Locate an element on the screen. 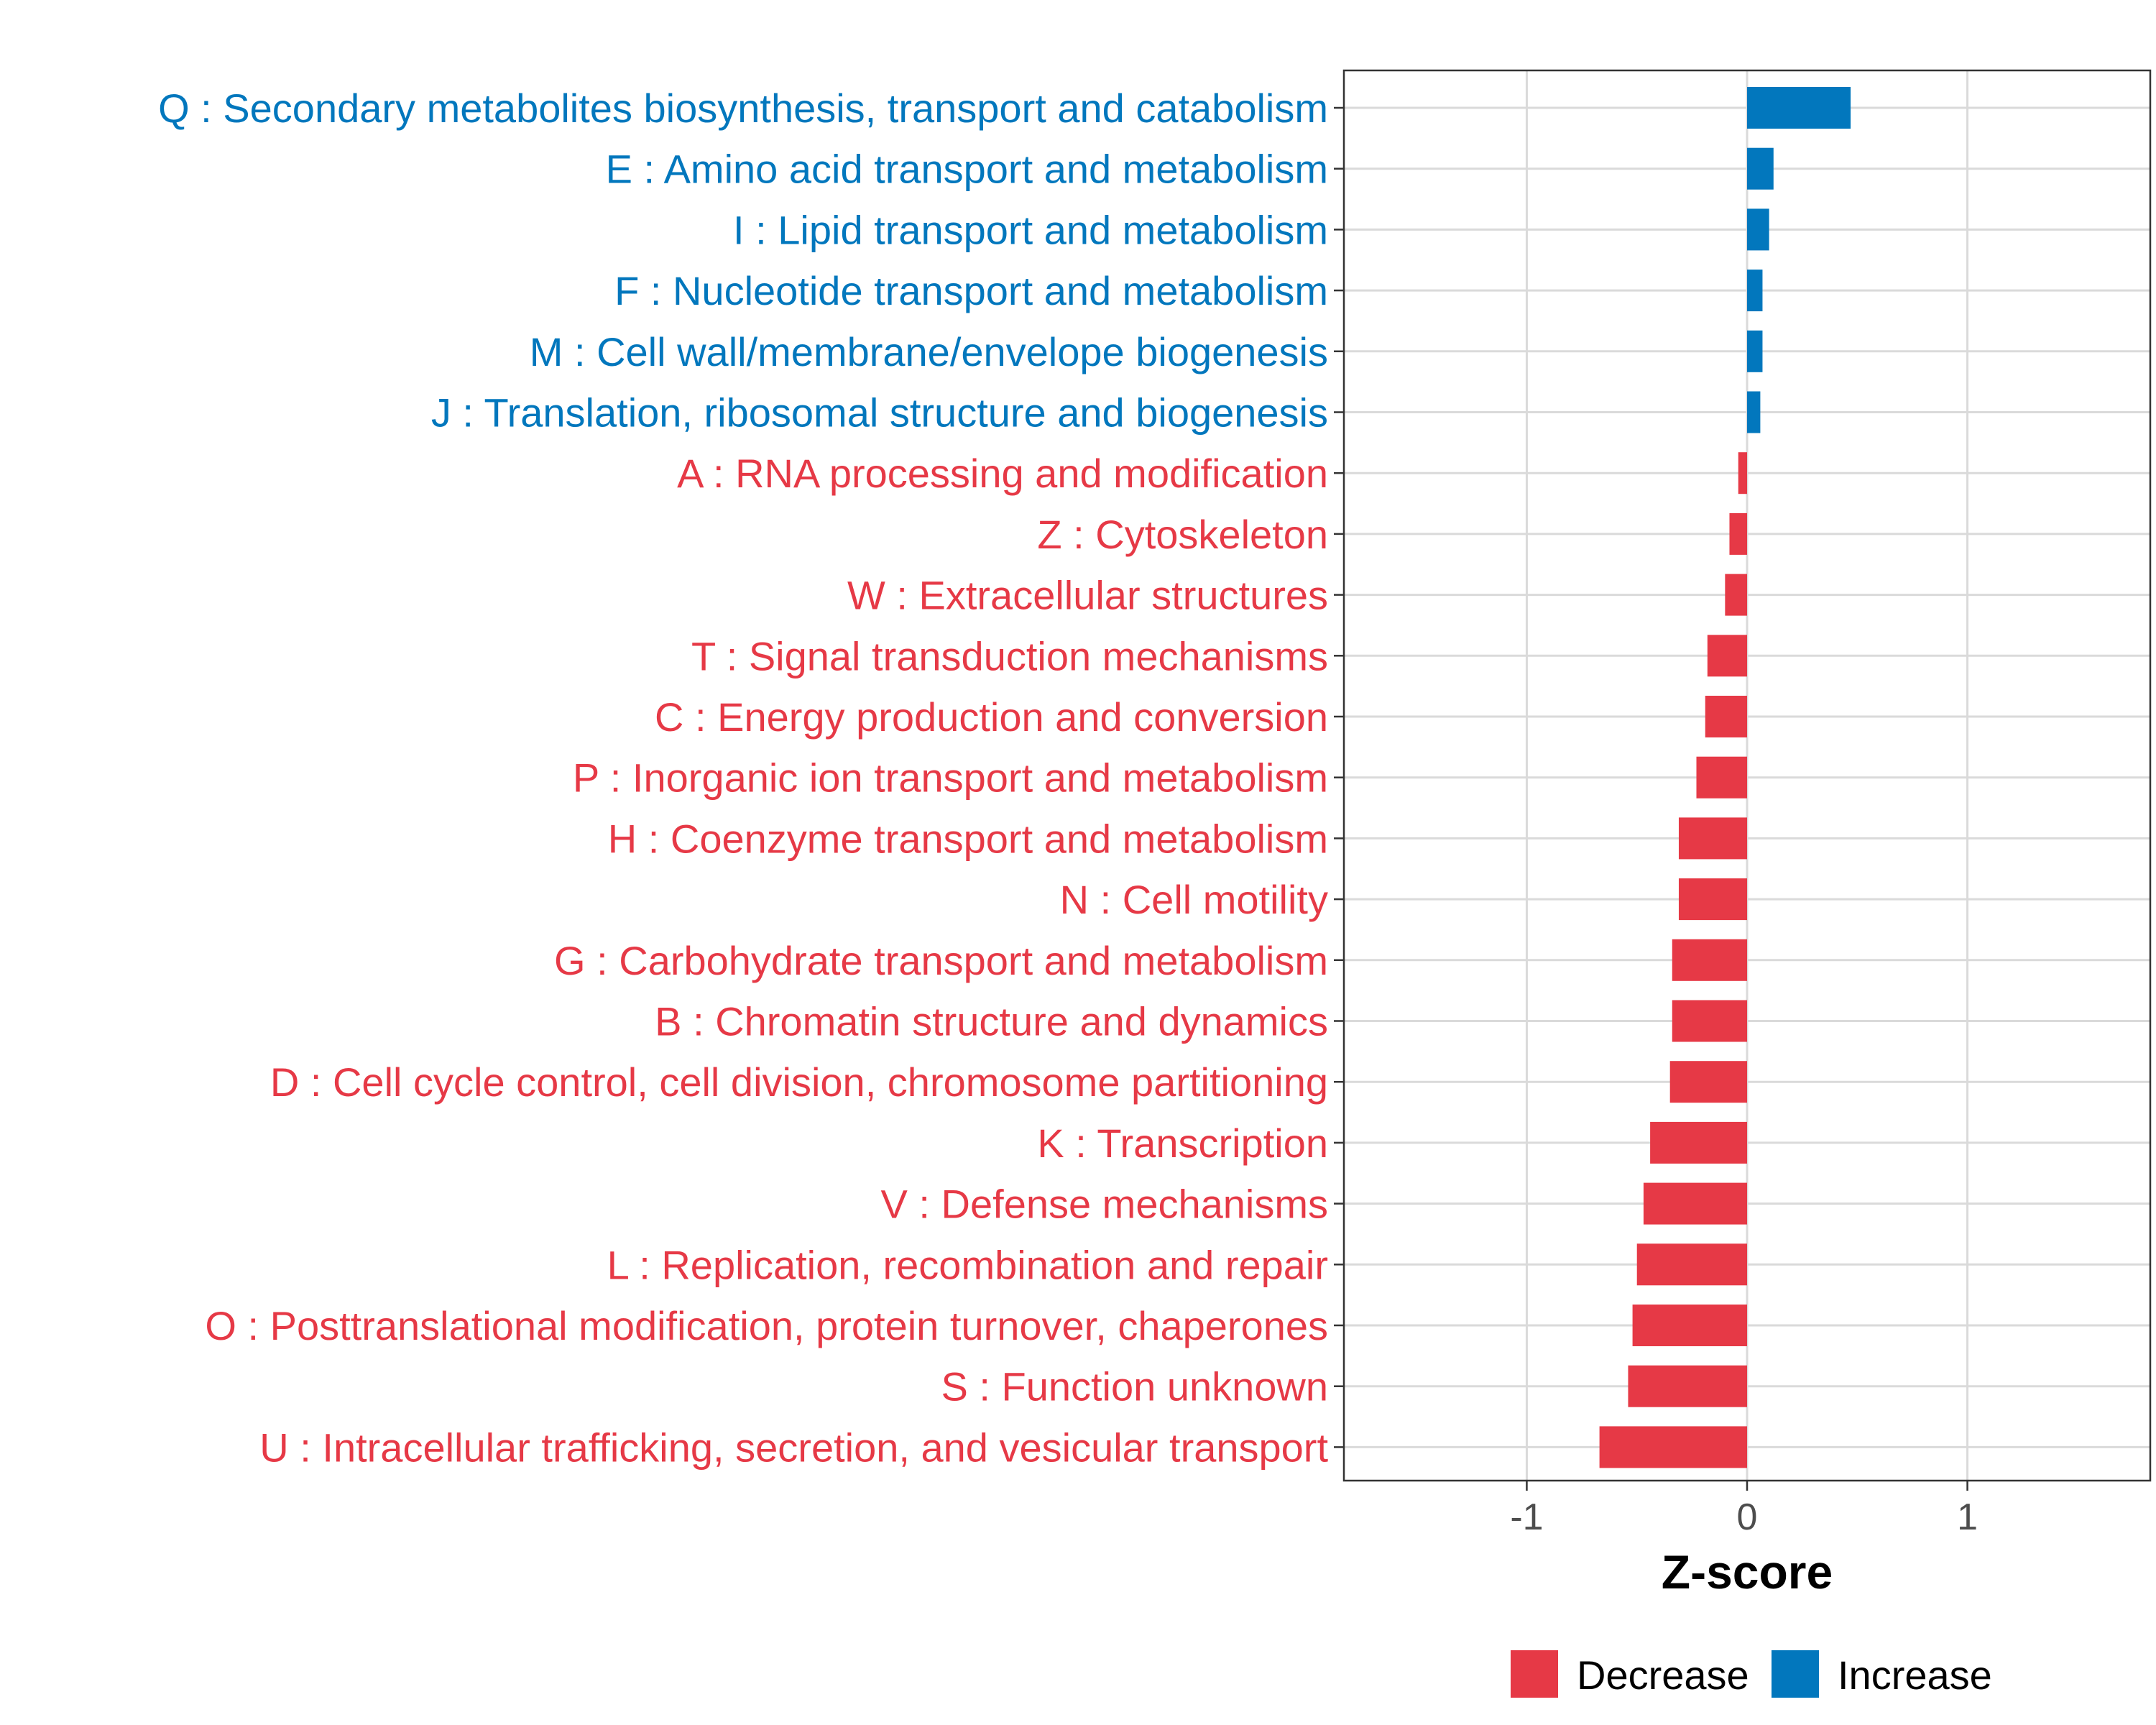 The image size is (2156, 1725). legend: Decrease Increase is located at coordinates (1752, 1674).